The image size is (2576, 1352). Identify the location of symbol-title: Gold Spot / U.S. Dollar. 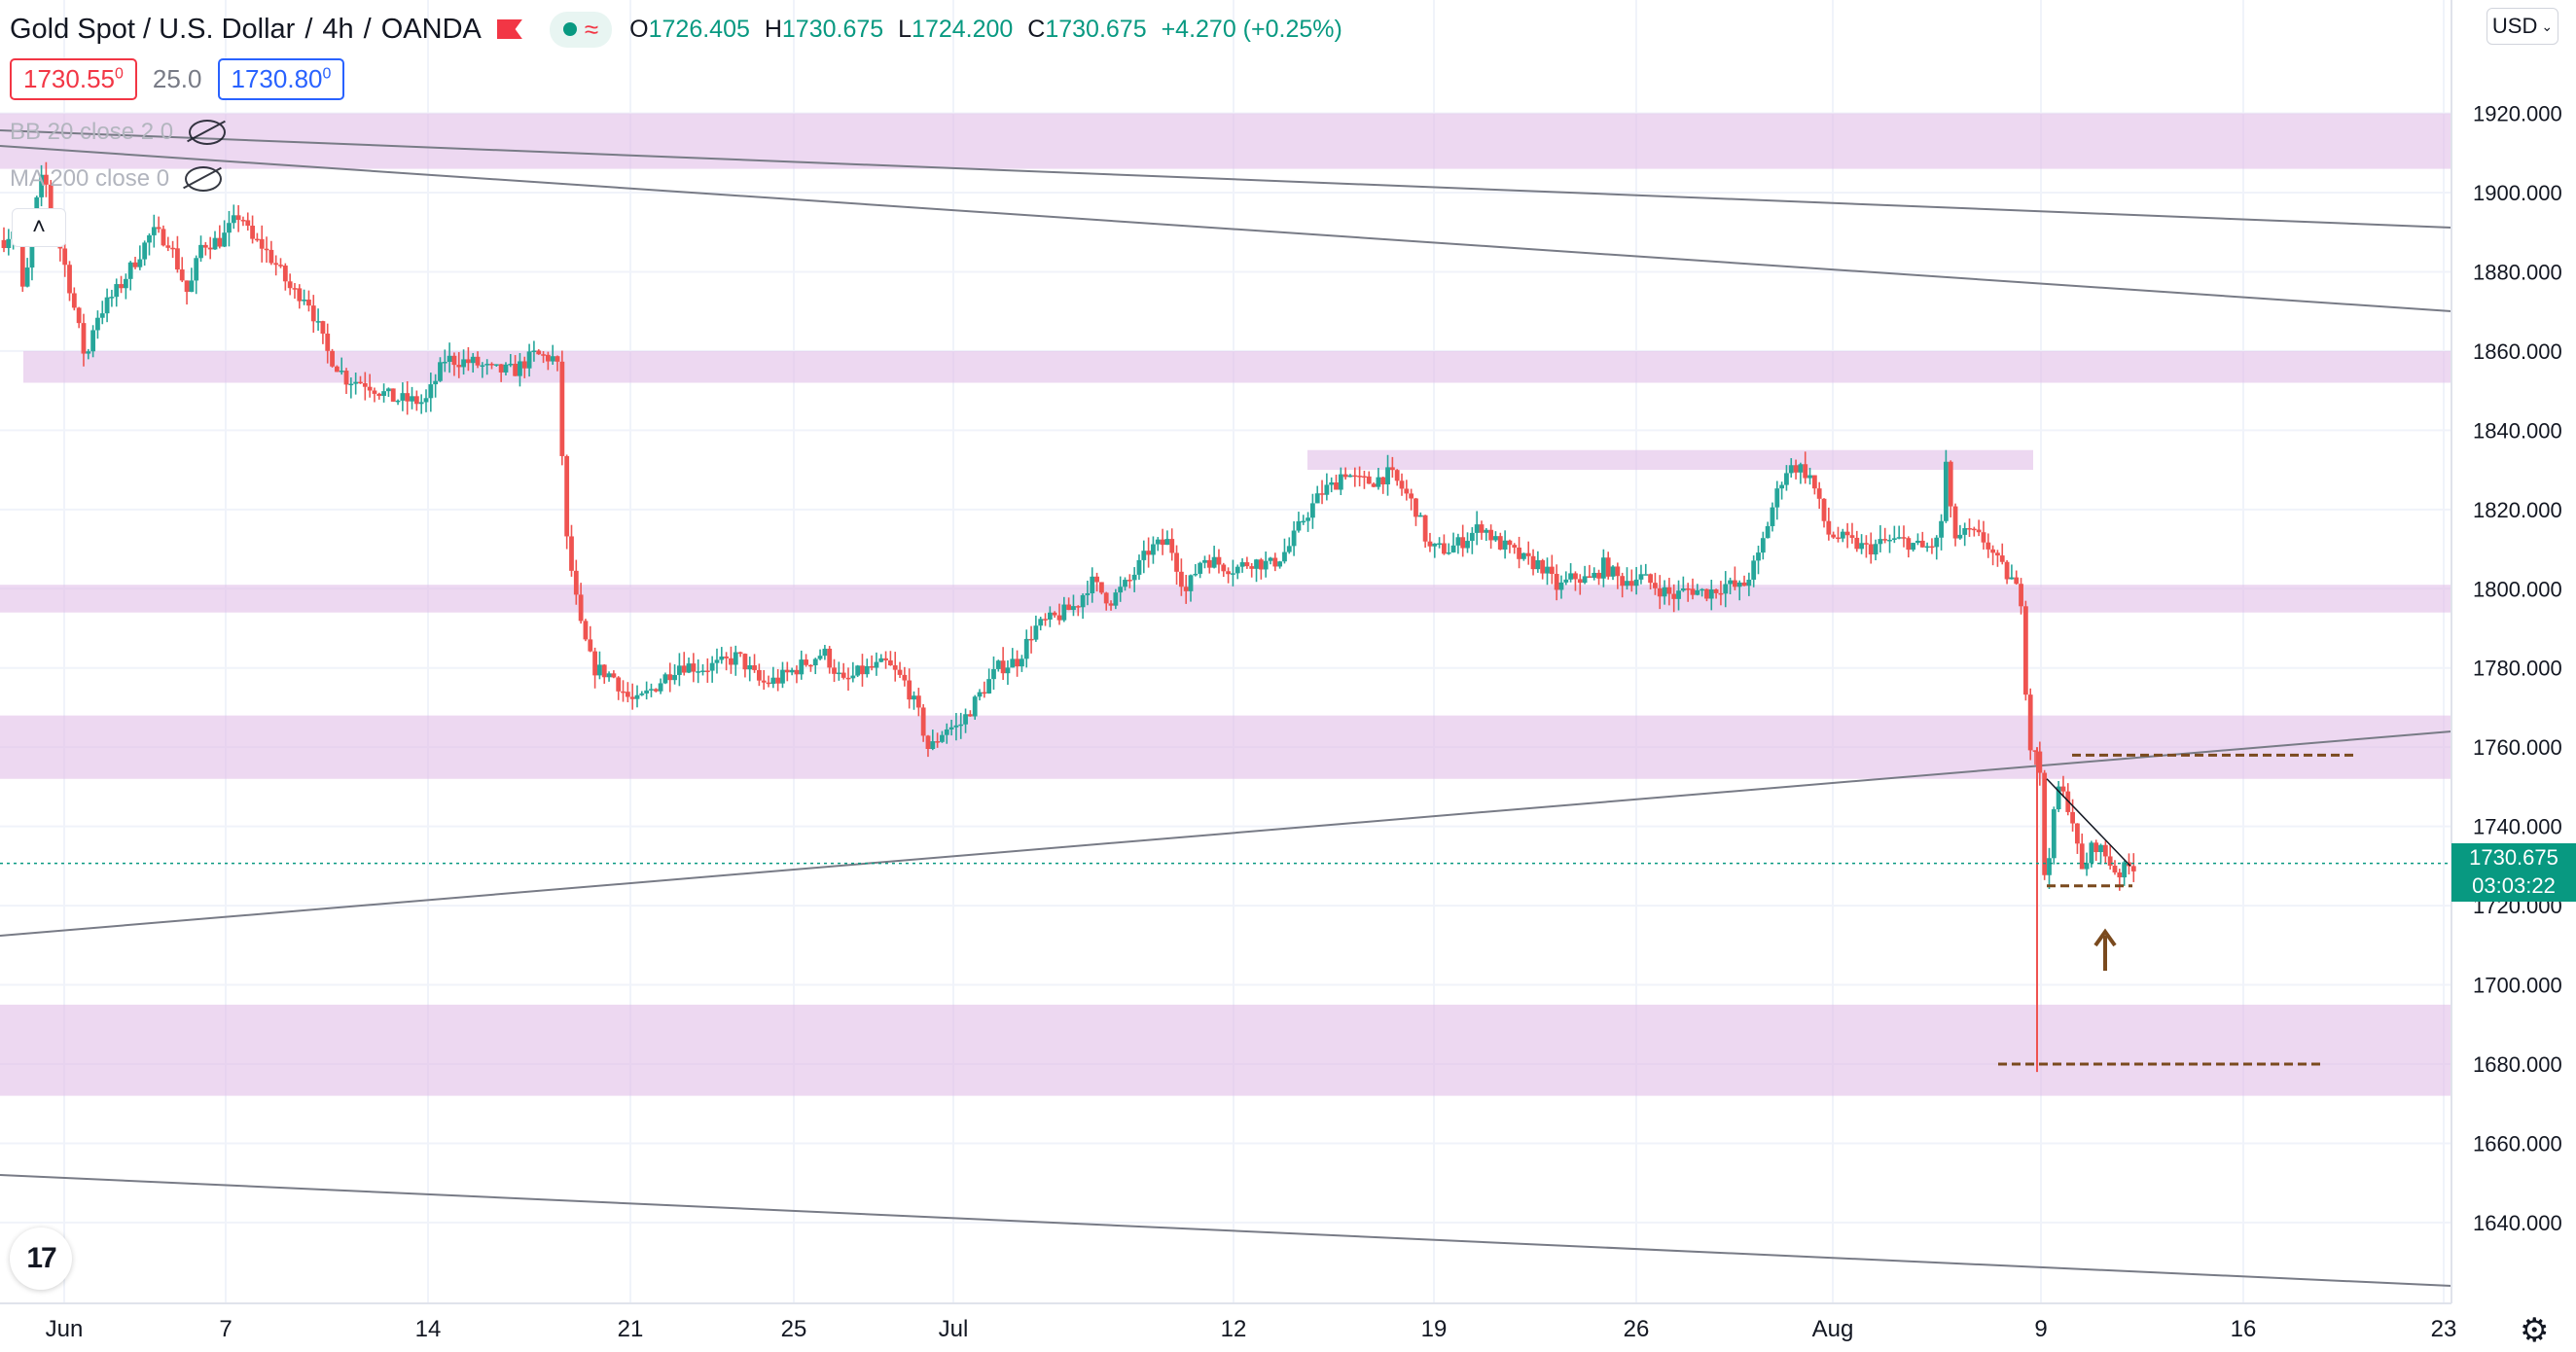
(153, 29).